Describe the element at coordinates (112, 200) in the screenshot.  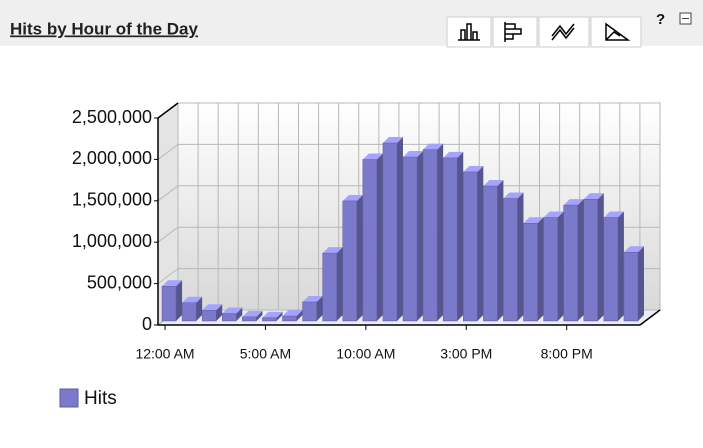
I see `y-tick-label: 1,500,000` at that location.